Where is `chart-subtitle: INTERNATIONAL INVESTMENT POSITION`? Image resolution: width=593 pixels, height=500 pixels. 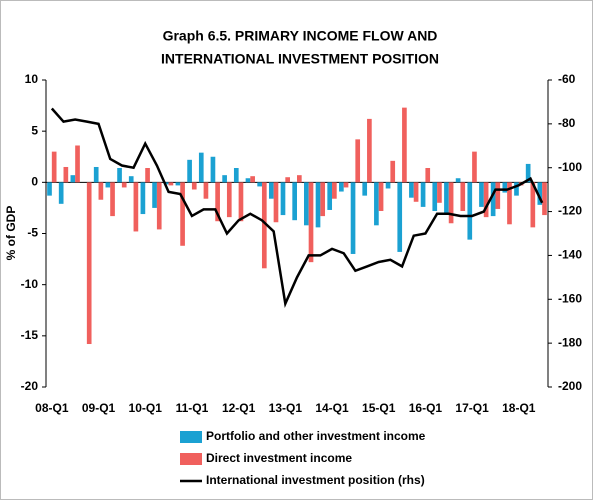
chart-subtitle: INTERNATIONAL INVESTMENT POSITION is located at coordinates (300, 59).